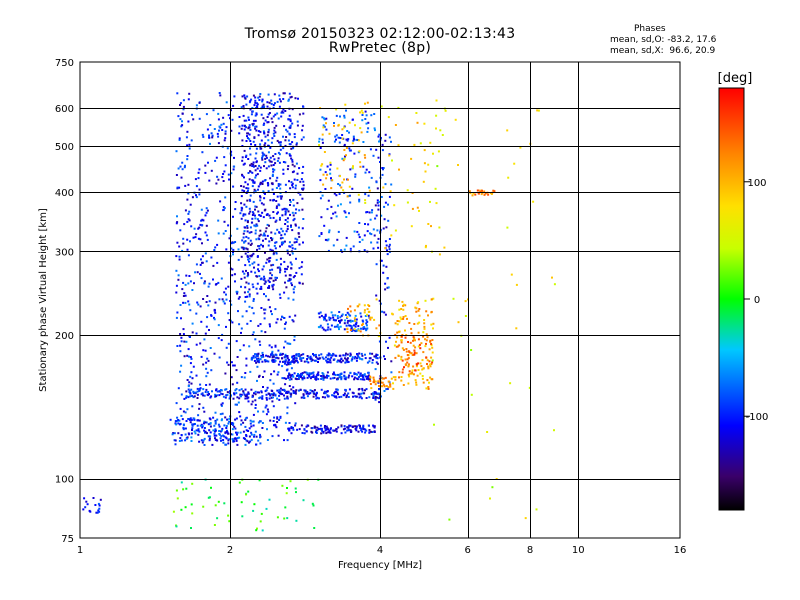  What do you see at coordinates (382, 550) in the screenshot?
I see `x-axis: 1 2 4 6 8 10 16` at bounding box center [382, 550].